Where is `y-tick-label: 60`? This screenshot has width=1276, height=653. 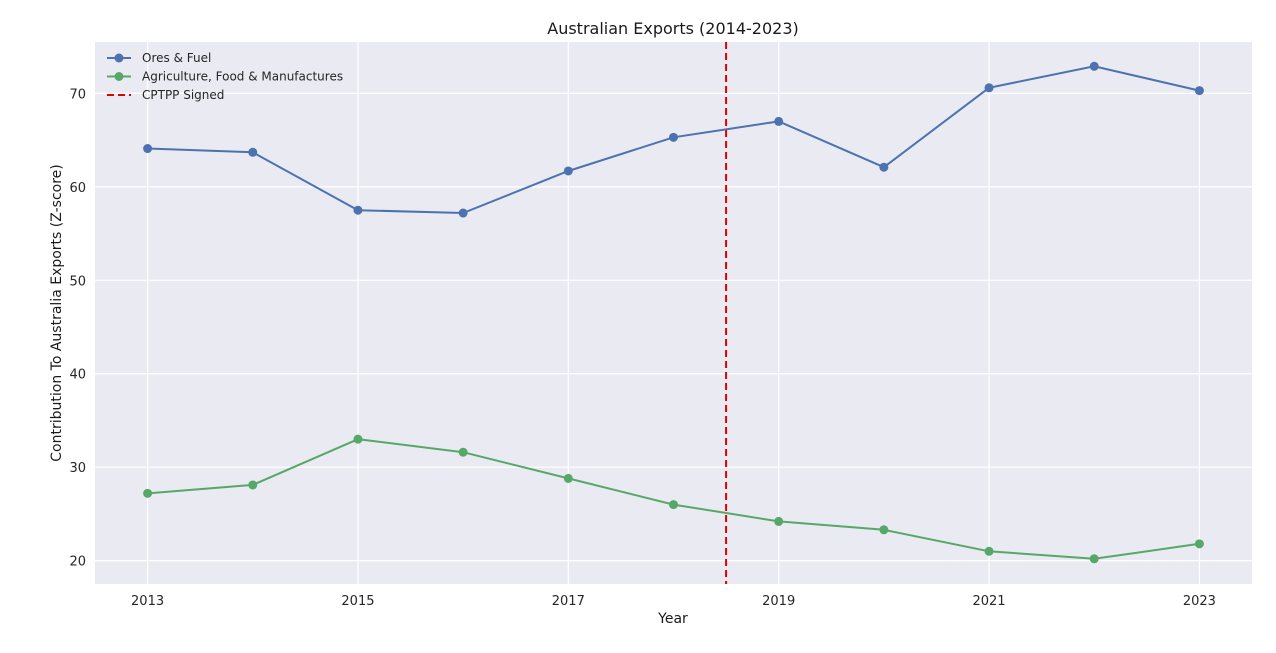 y-tick-label: 60 is located at coordinates (77, 188).